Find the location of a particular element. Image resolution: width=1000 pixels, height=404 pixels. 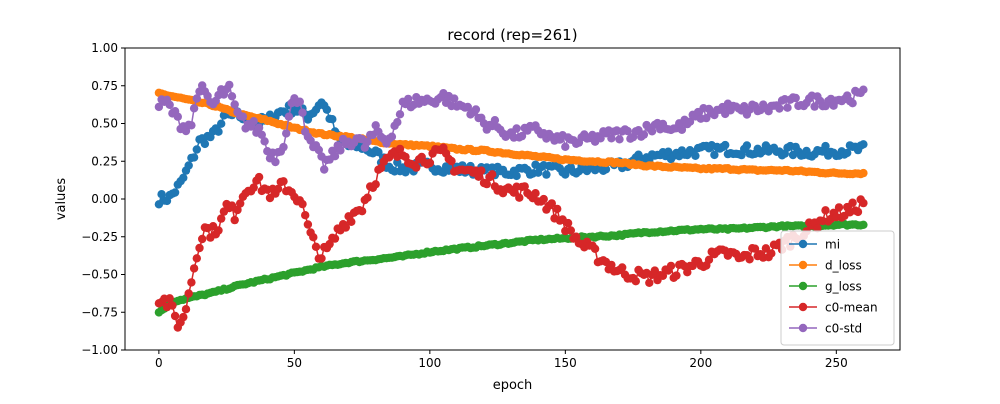

y-tick-label: 0.50 is located at coordinates (104, 124).